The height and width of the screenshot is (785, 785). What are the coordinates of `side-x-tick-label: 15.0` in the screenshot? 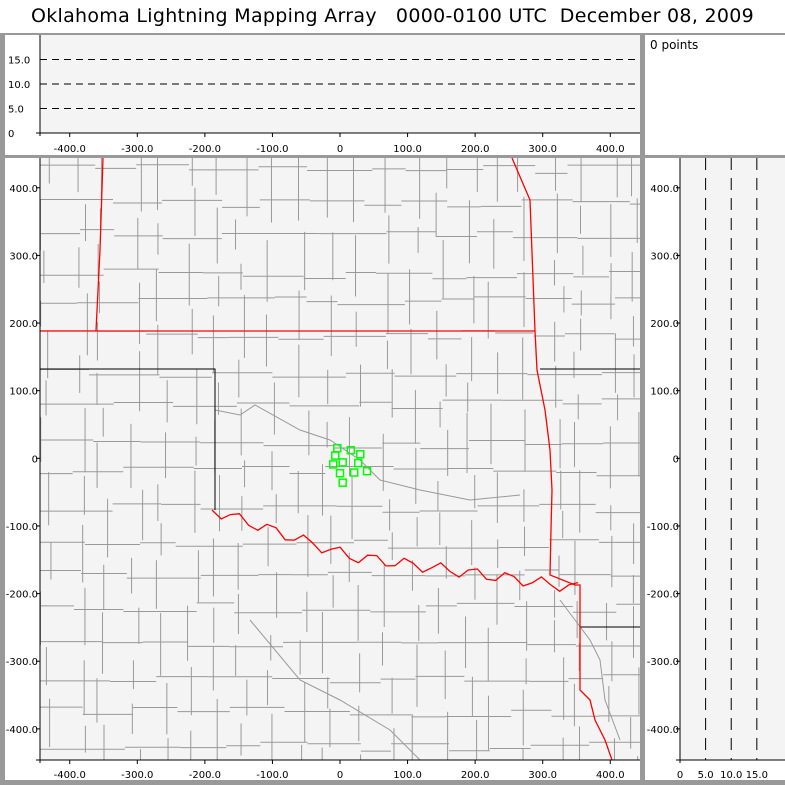 It's located at (757, 775).